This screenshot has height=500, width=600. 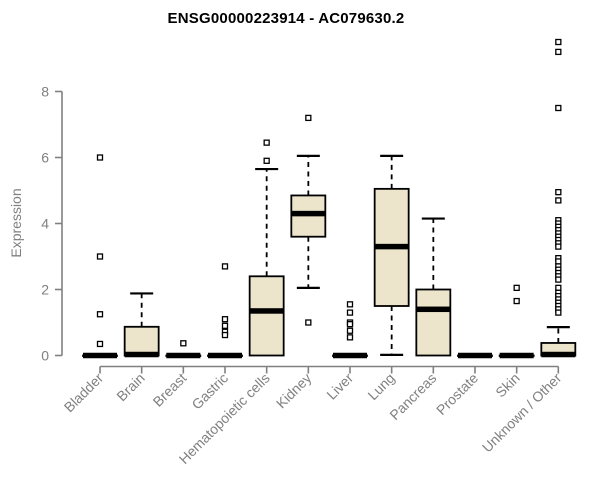 What do you see at coordinates (170, 390) in the screenshot?
I see `x-tick-label-breast: Breast` at bounding box center [170, 390].